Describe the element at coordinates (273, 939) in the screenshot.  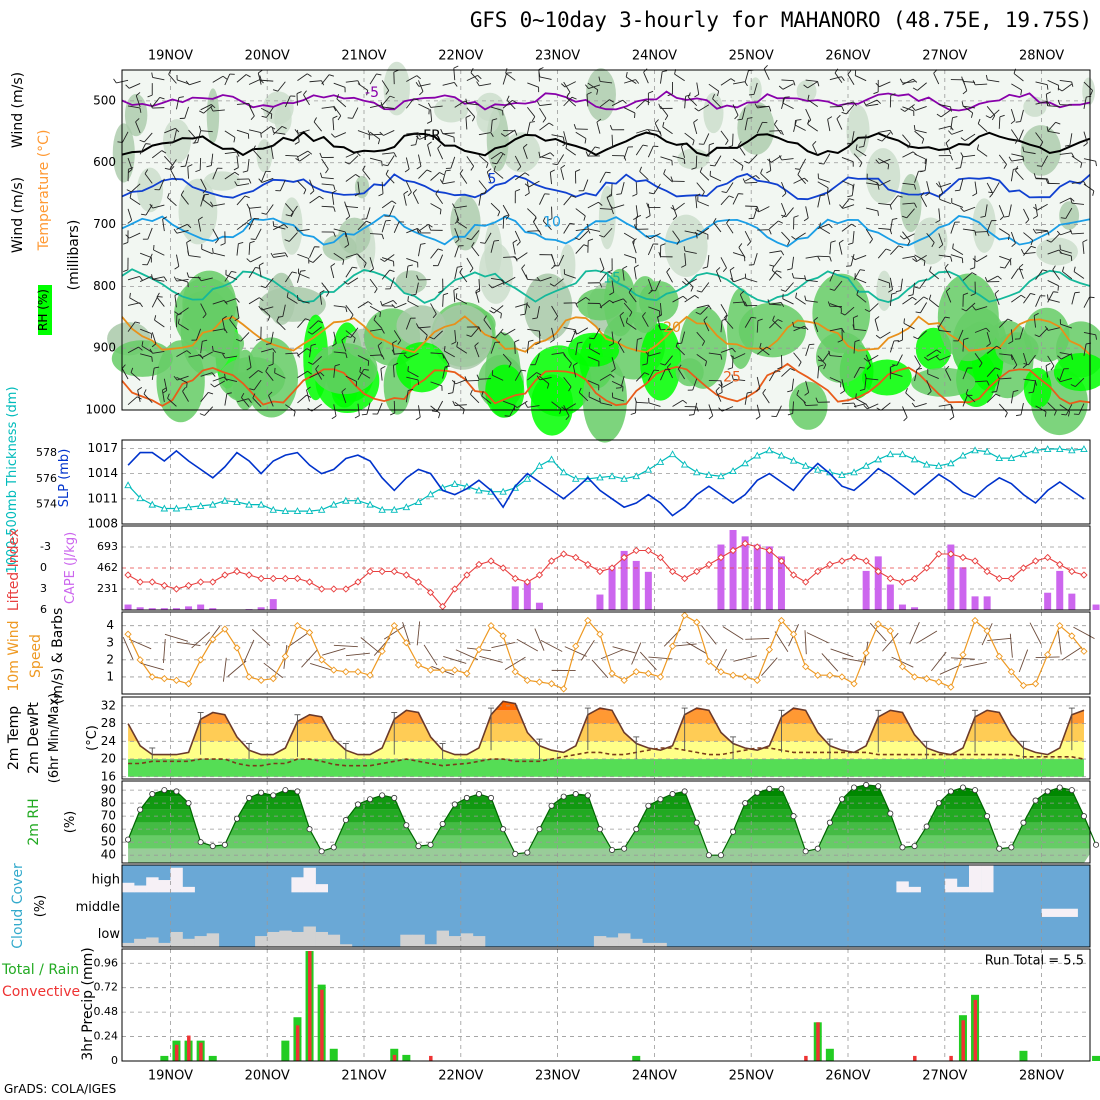
I see `cloud-low-bar` at that location.